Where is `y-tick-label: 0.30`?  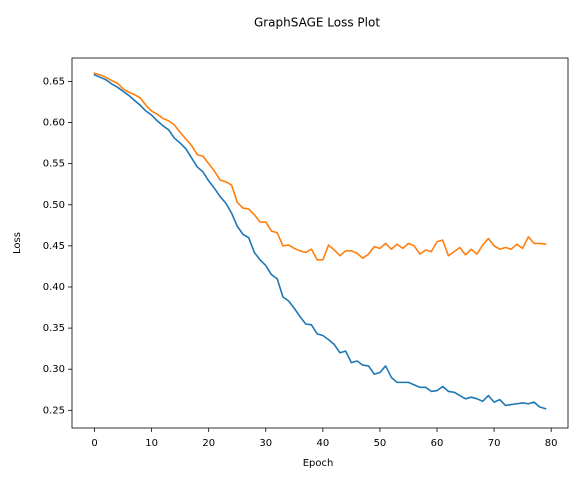 y-tick-label: 0.30 is located at coordinates (54, 369).